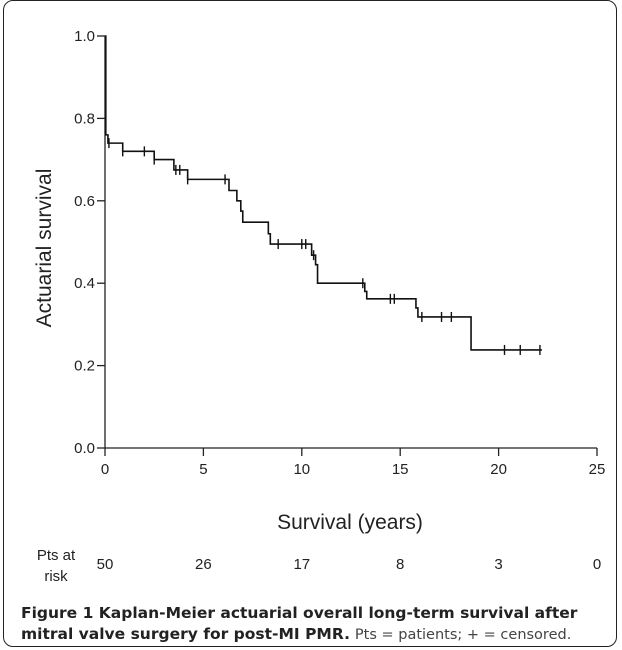  What do you see at coordinates (56, 576) in the screenshot?
I see `risk-label-line2: risk` at bounding box center [56, 576].